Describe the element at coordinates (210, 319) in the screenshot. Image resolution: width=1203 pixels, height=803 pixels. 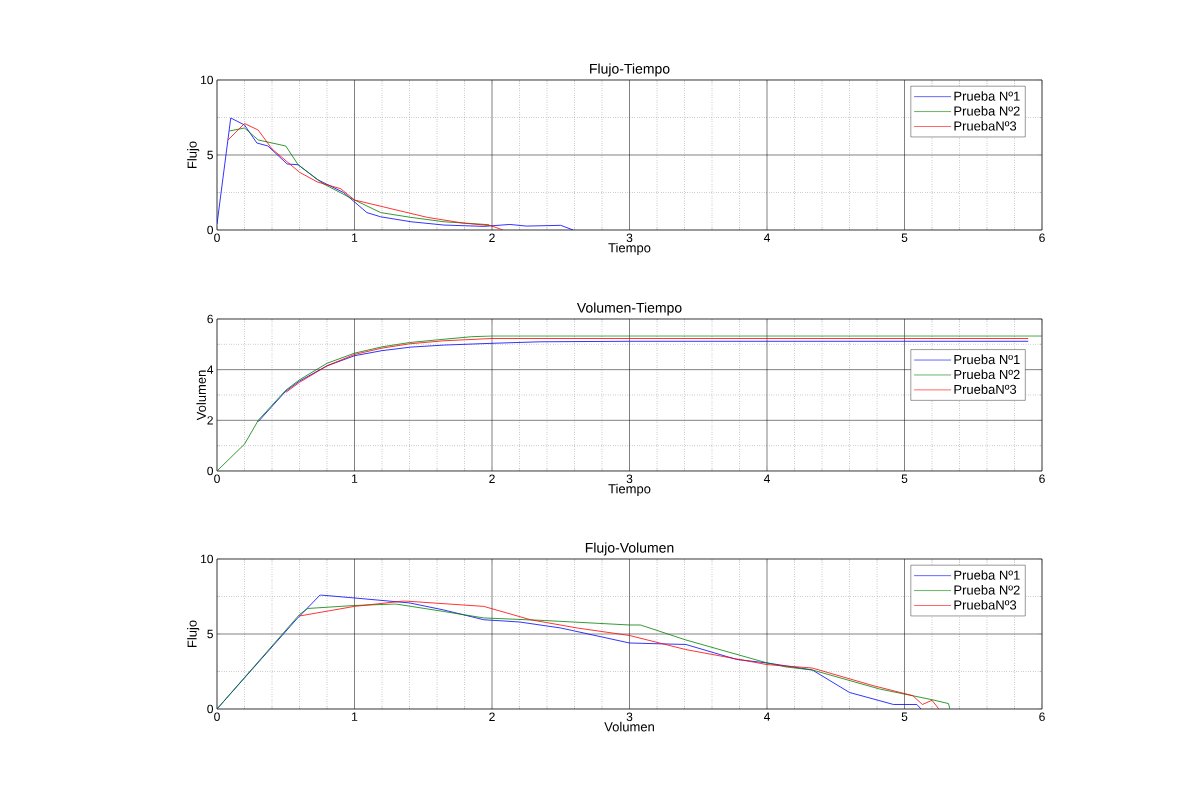
I see `y-tick-label: 6` at that location.